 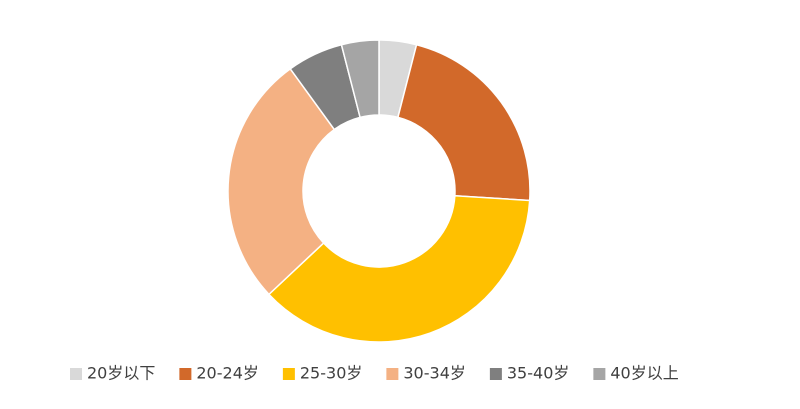 I want to click on legend-label: 20岁以下, so click(x=121, y=373).